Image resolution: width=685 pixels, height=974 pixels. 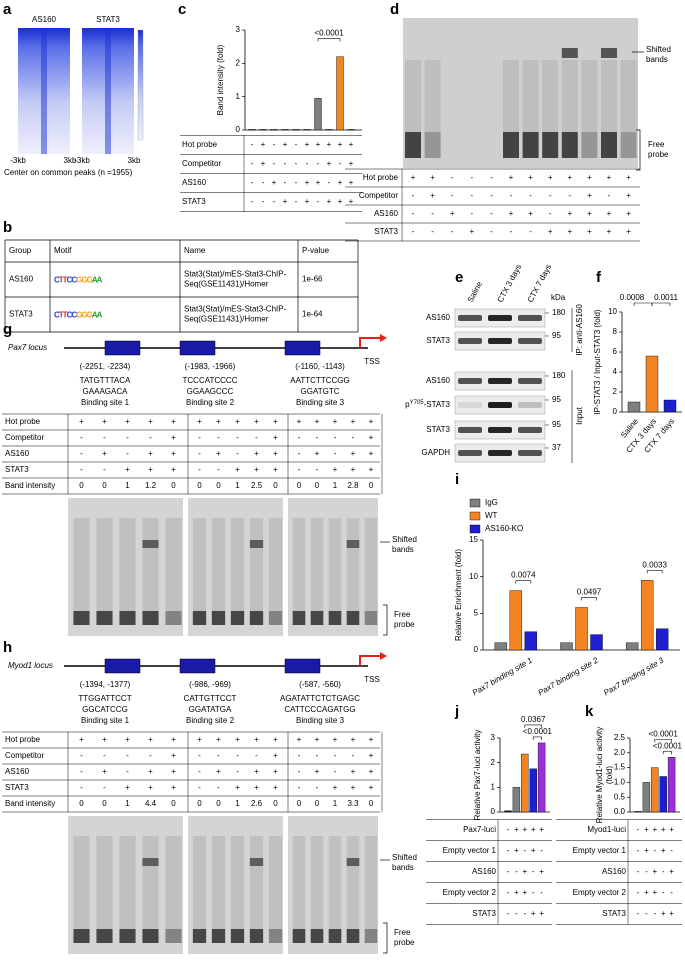 I want to click on y-tick-label: 6, so click(x=615, y=351).